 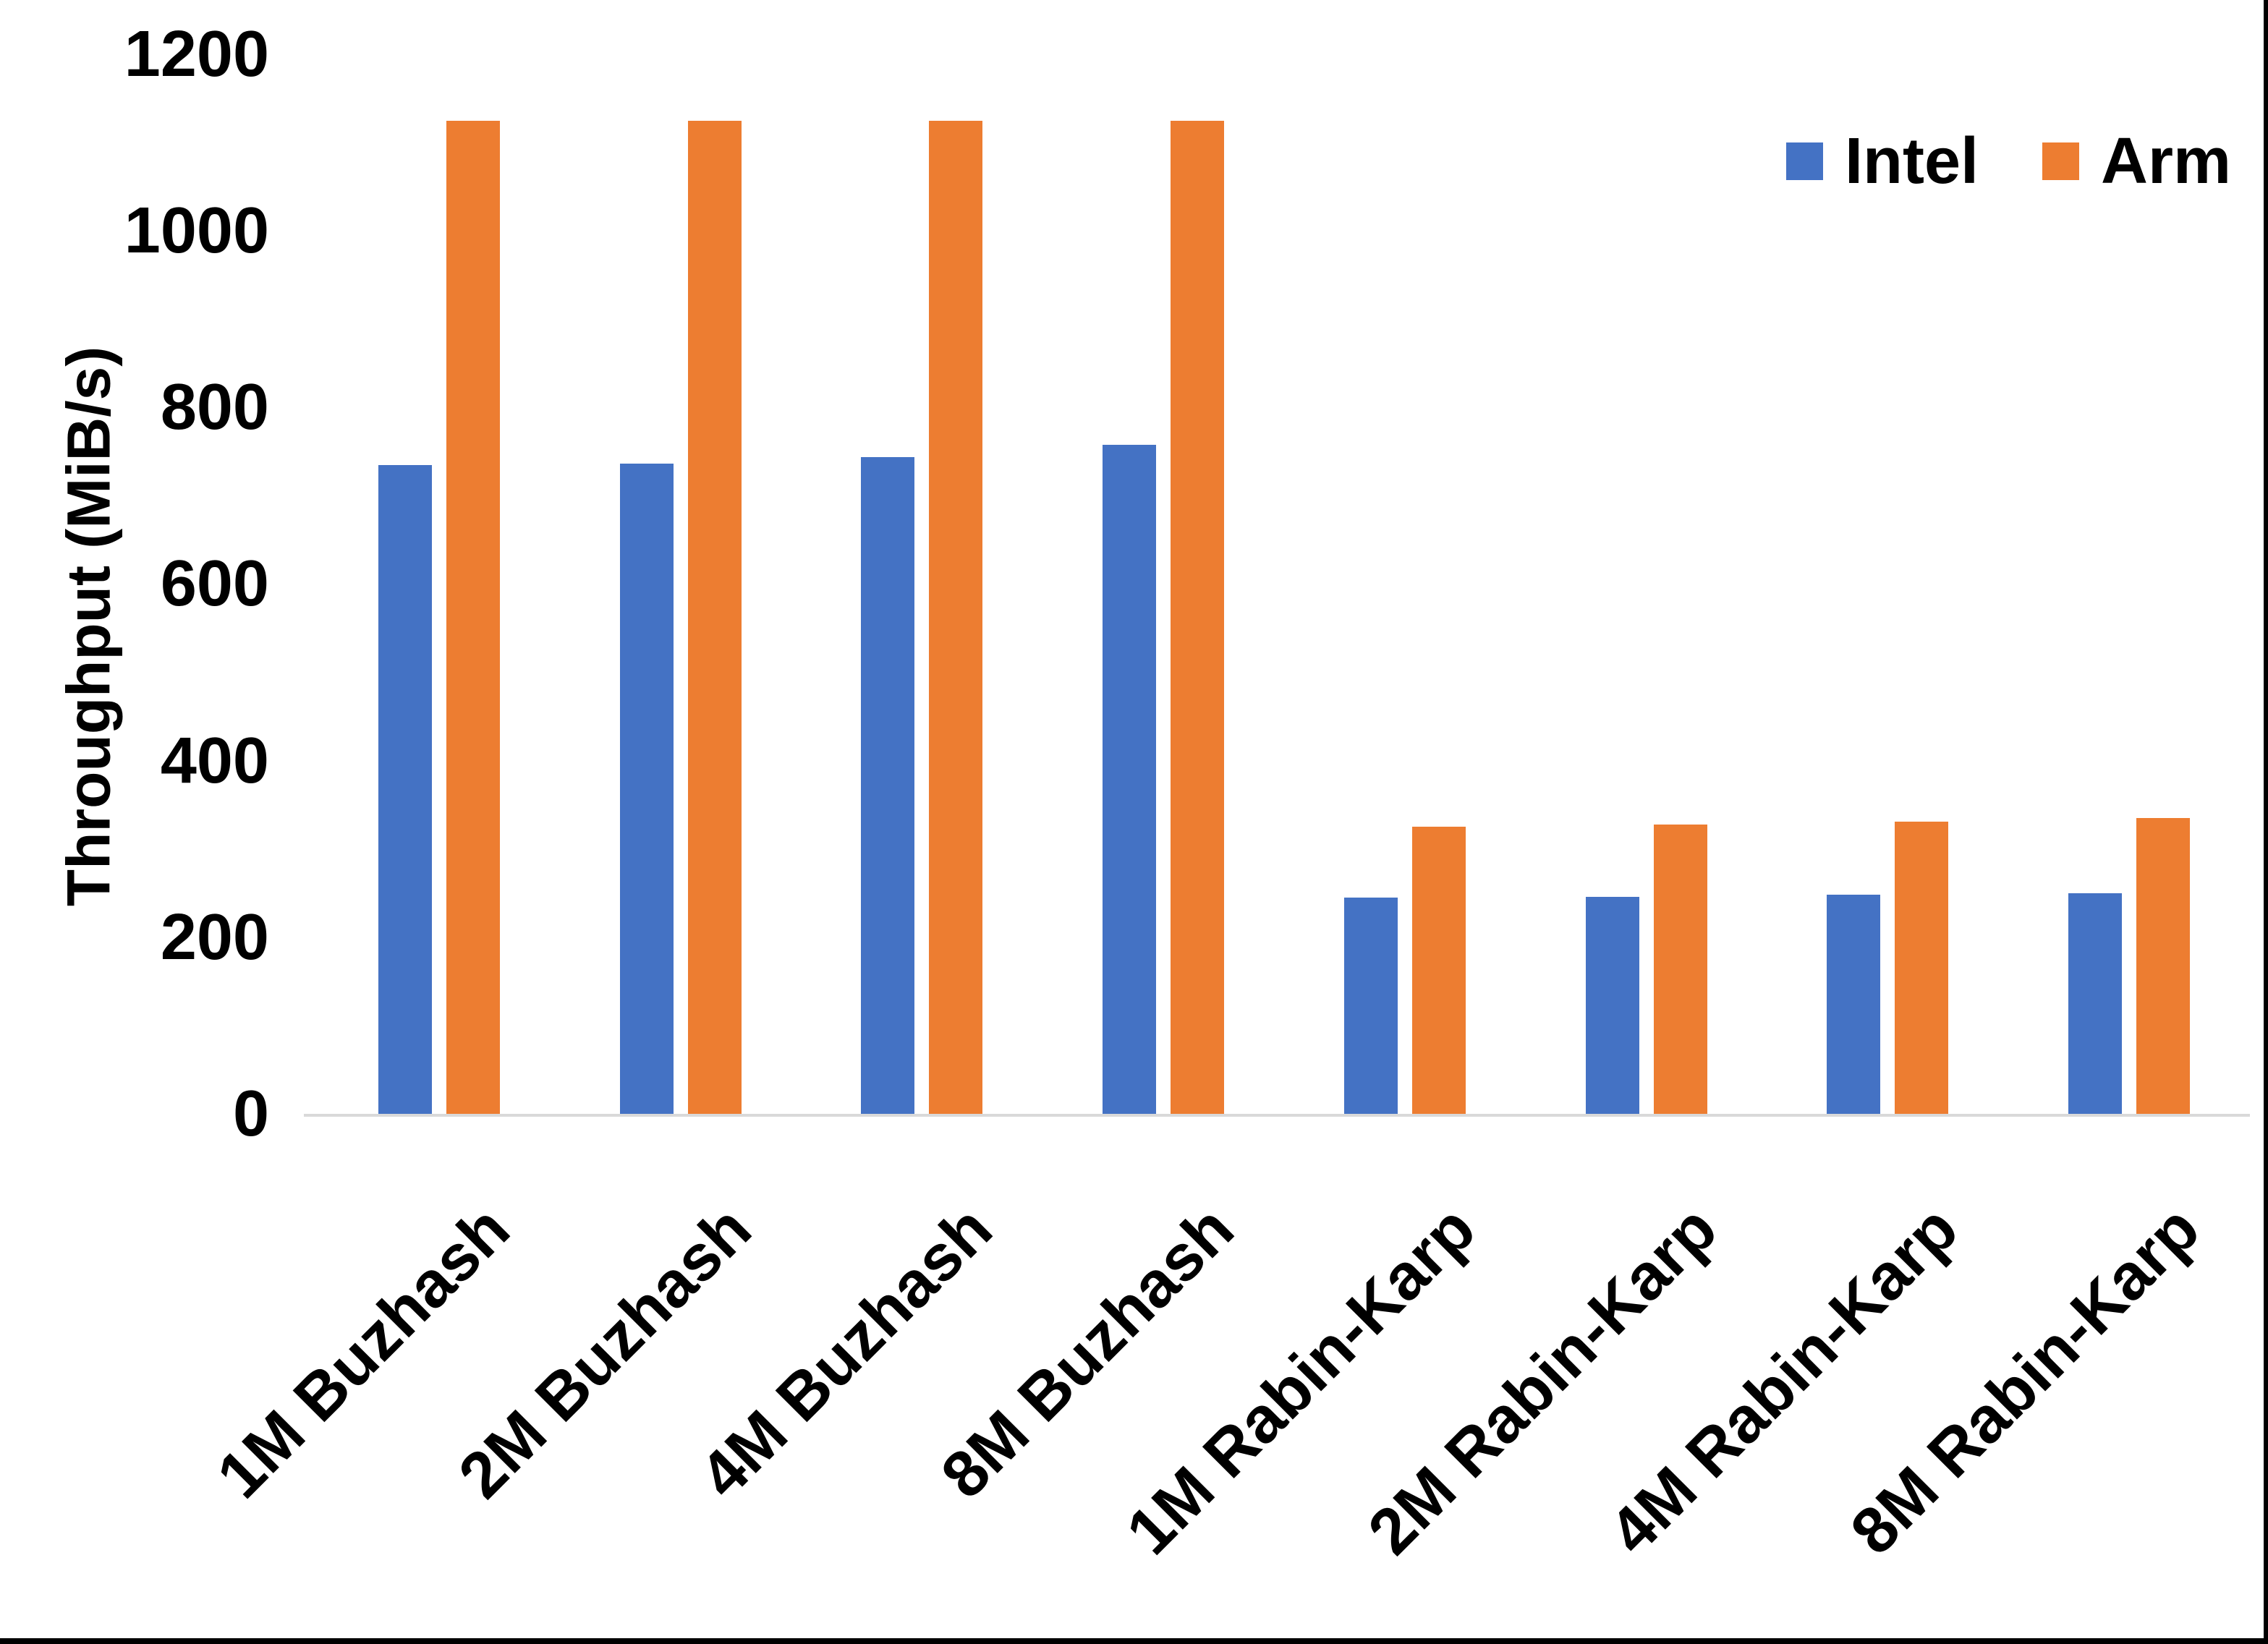 I want to click on bar-arm-1m-rabin-karp, so click(x=1439, y=970).